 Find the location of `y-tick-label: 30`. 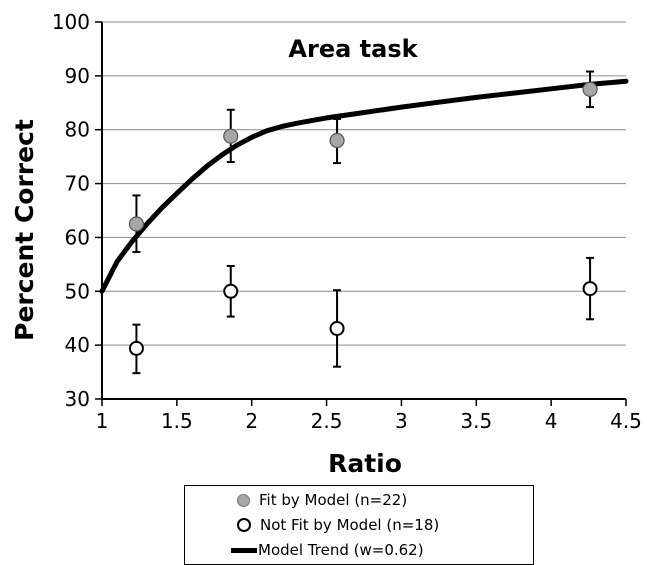

y-tick-label: 30 is located at coordinates (77, 399).